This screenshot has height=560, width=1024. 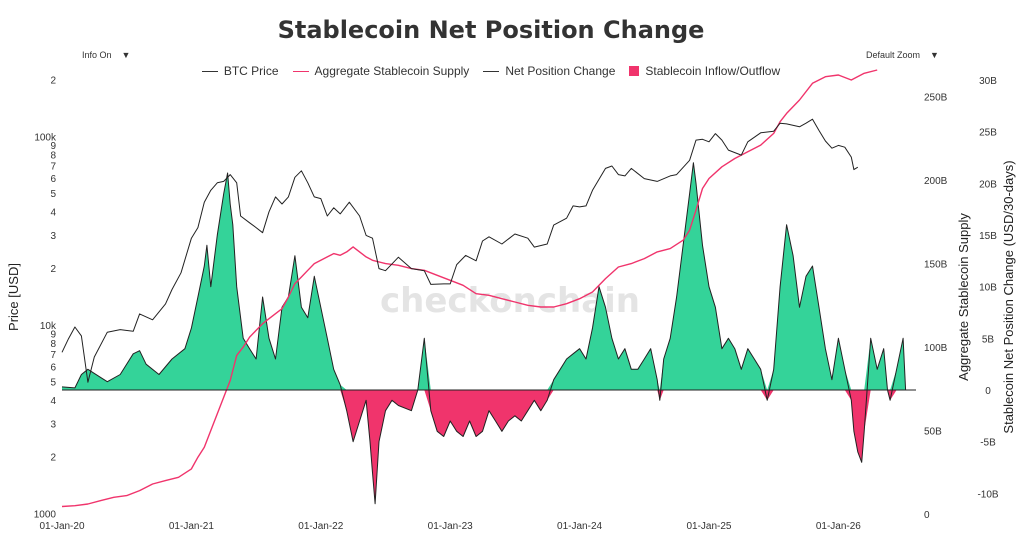 I want to click on legend-label-inflow-outflow: Stablecoin Inflow/Outflow, so click(x=713, y=71).